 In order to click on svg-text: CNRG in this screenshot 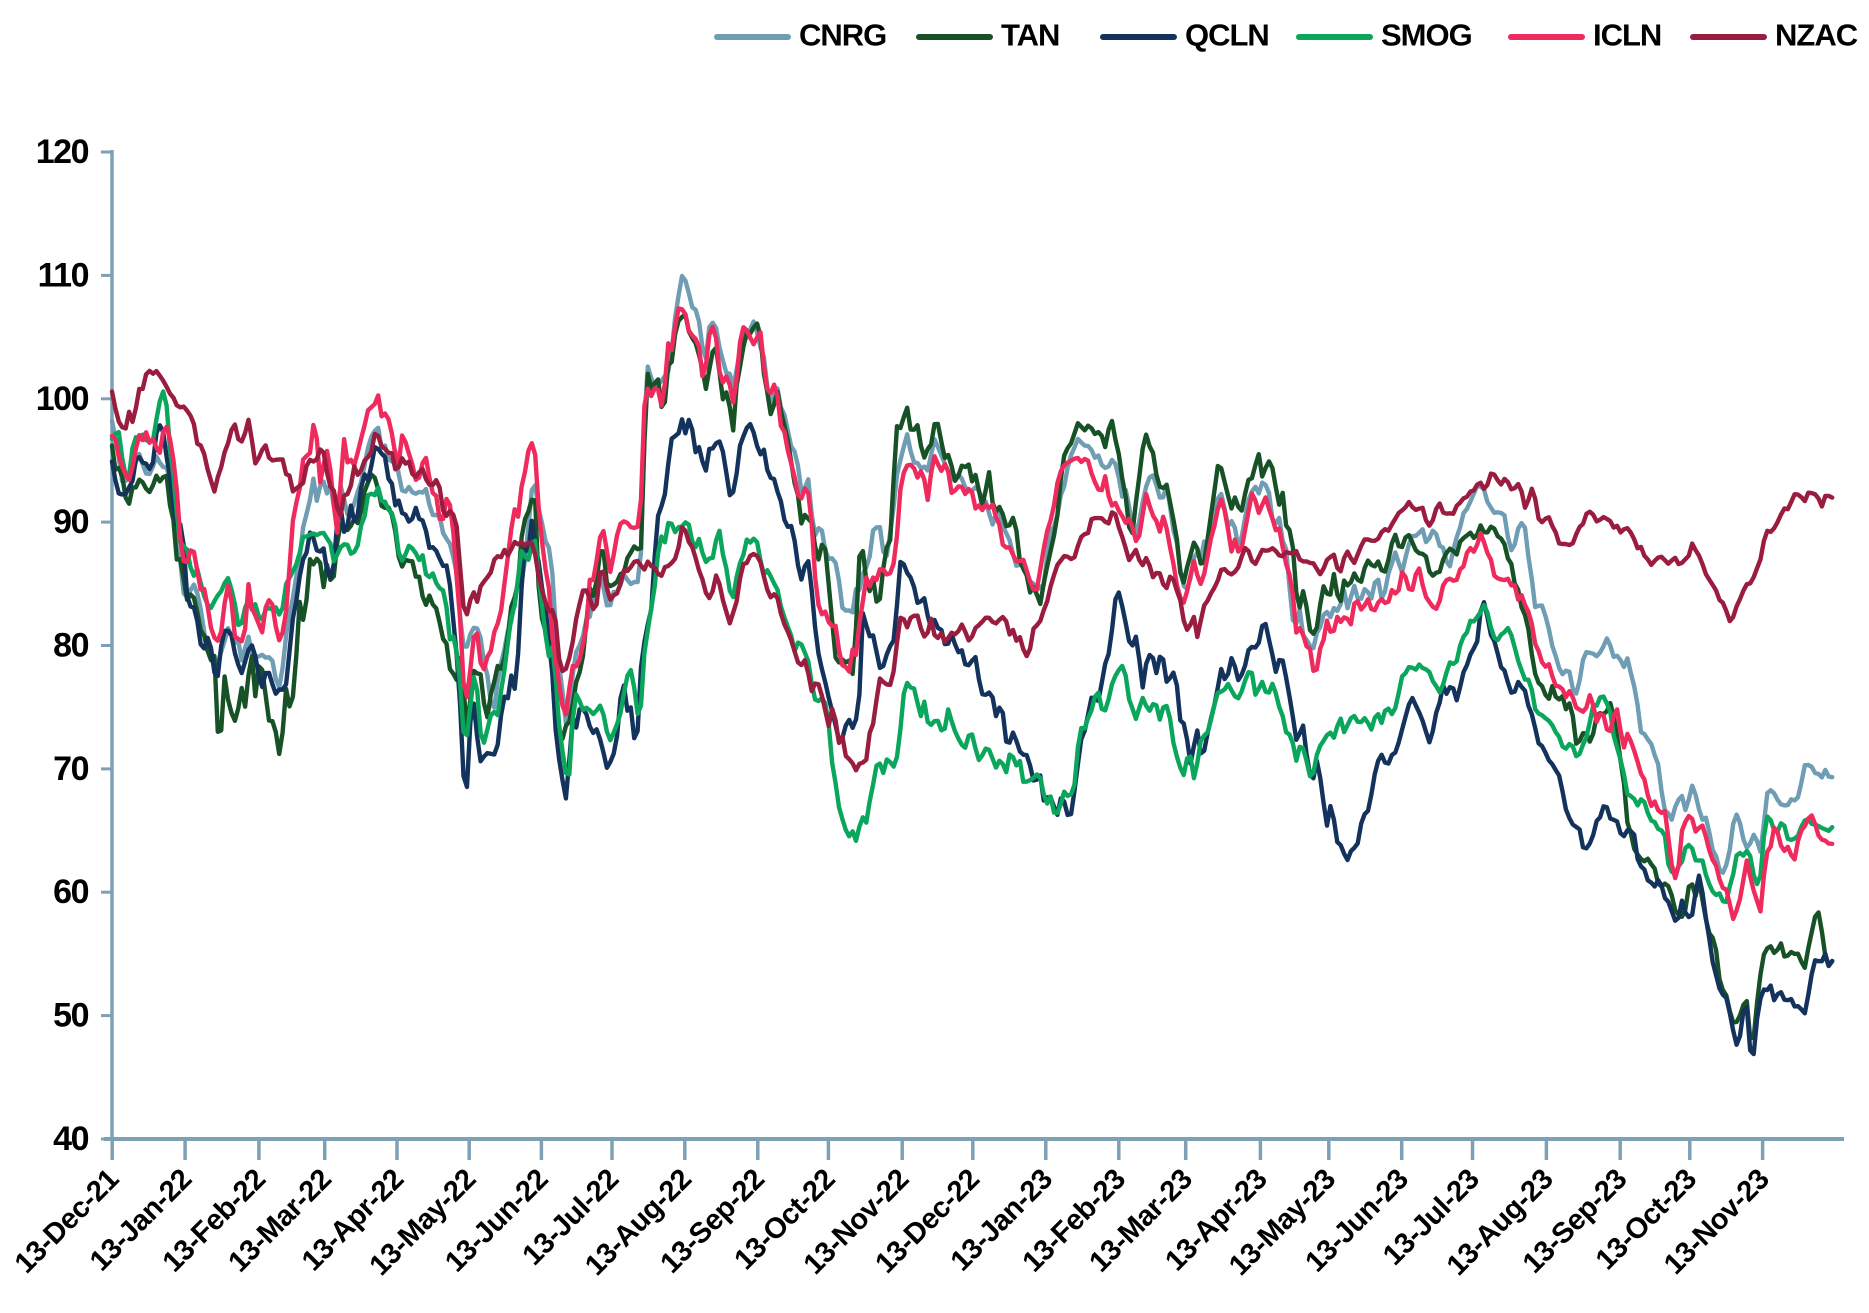, I will do `click(842, 35)`.